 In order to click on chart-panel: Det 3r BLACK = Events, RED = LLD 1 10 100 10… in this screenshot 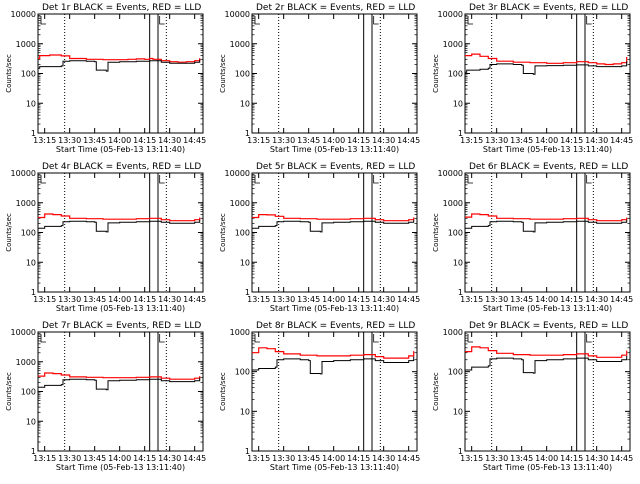, I will do `click(532, 78)`.